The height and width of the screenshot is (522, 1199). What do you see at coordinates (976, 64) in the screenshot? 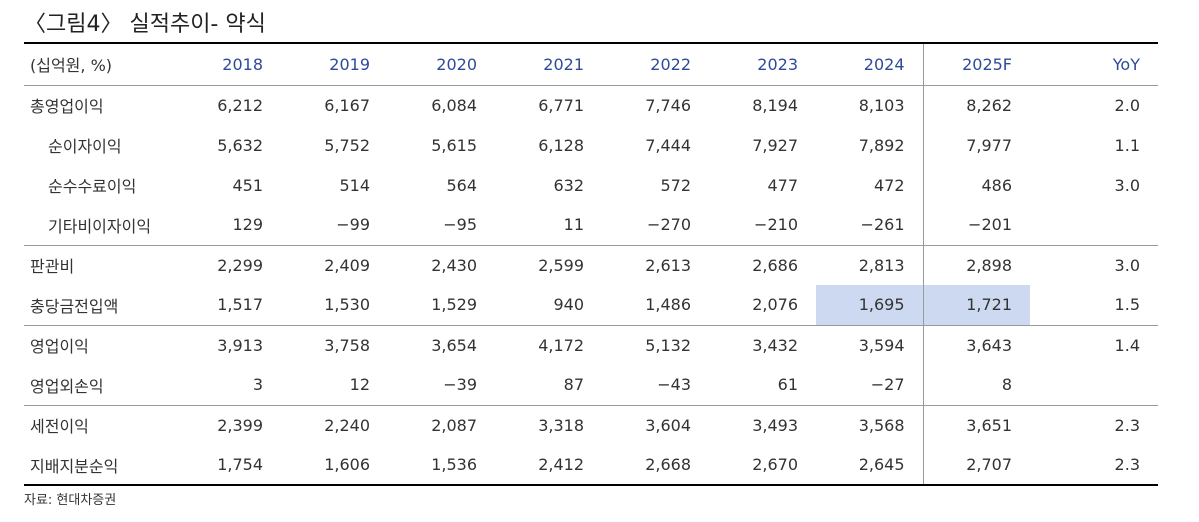
I see `column-header: 2025F` at bounding box center [976, 64].